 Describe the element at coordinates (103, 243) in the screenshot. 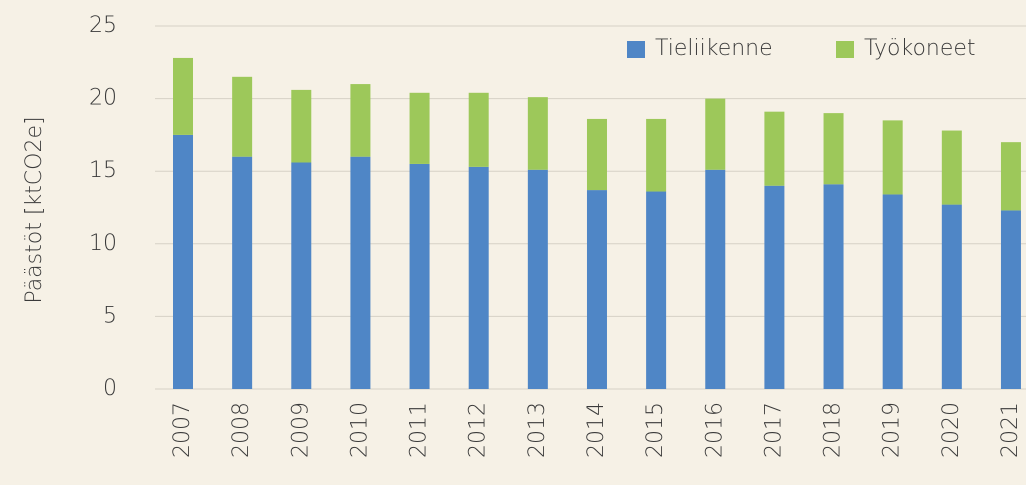

I see `y-tick-label: 10` at that location.